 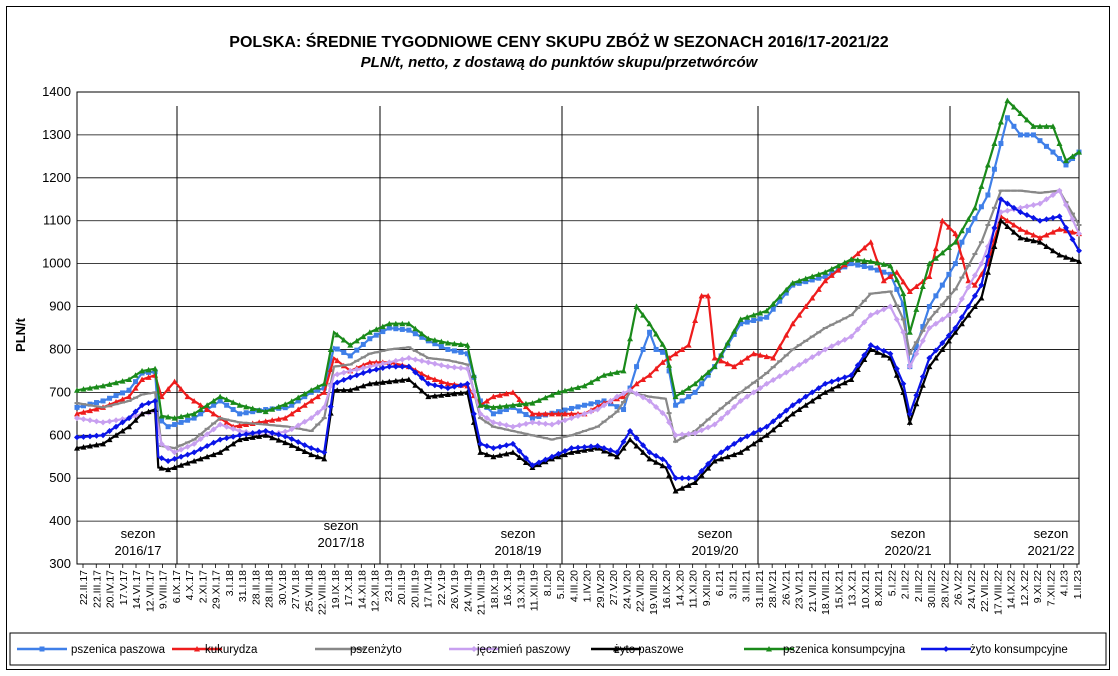 I want to click on x-tick-label: 31.III.21, so click(x=760, y=589).